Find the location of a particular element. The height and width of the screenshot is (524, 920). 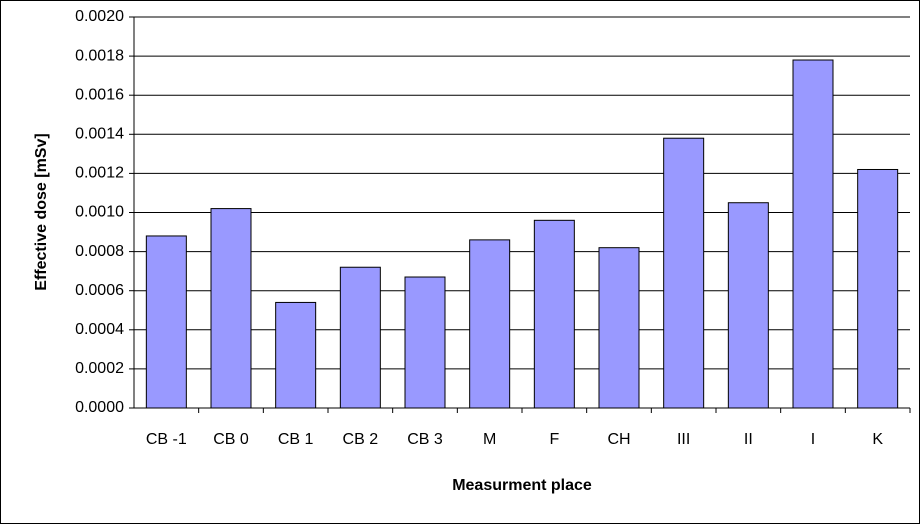

y-axis-title: Effective dose [mSv] is located at coordinates (41, 211).